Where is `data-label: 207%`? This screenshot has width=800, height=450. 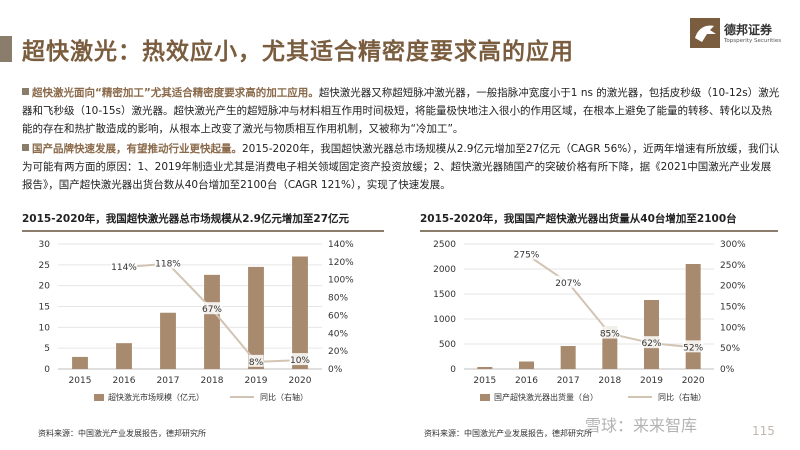 data-label: 207% is located at coordinates (568, 284).